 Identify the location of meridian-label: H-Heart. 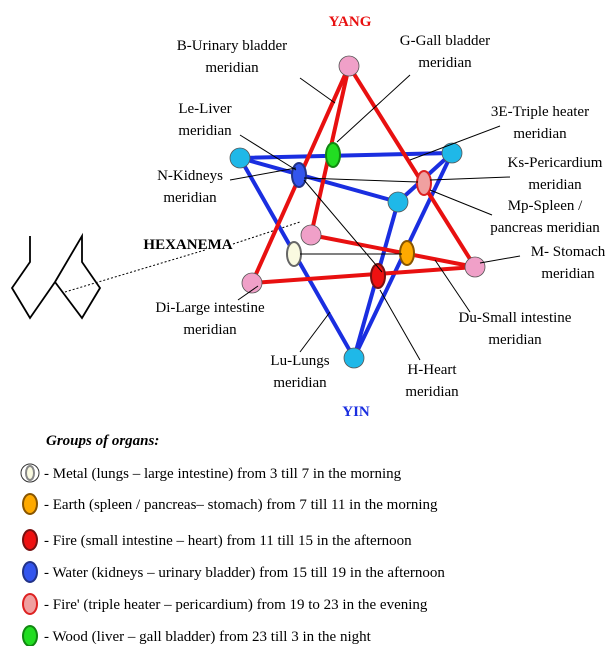
(432, 370).